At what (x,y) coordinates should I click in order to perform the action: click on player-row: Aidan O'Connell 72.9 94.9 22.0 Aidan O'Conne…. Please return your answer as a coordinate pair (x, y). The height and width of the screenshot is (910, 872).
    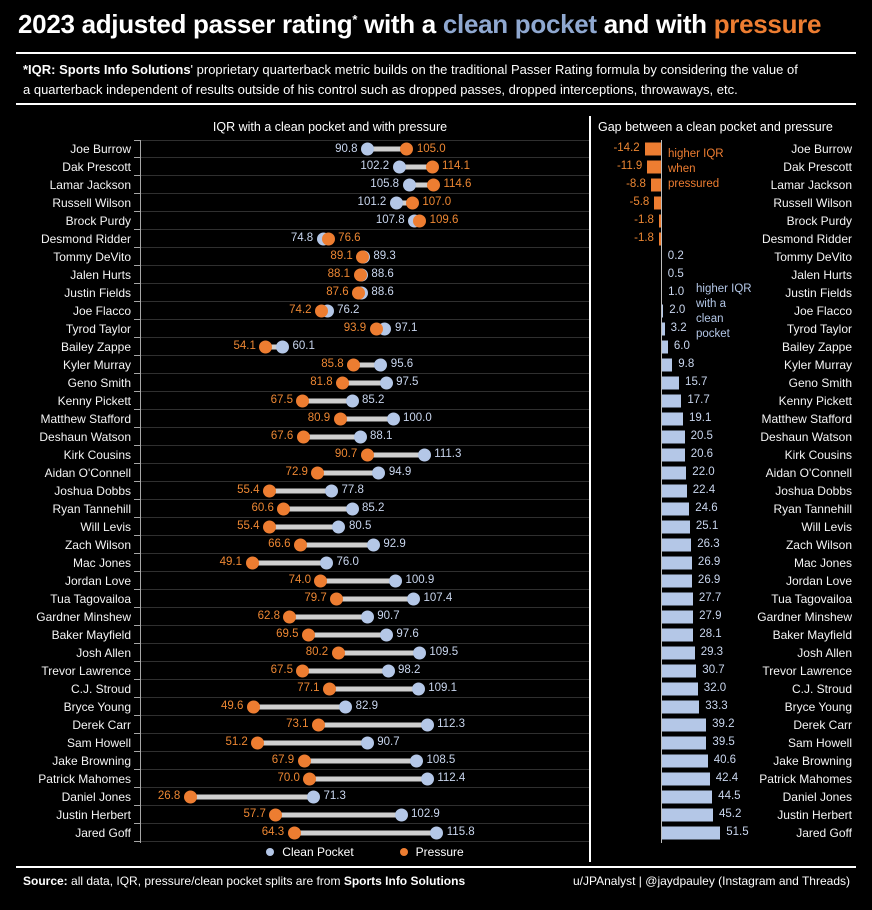
    Looking at the image, I should click on (436, 473).